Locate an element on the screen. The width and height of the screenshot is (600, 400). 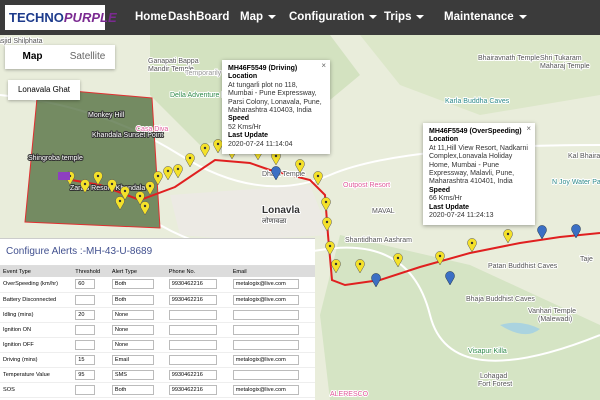
threshold-input: 95 is located at coordinates (85, 374).